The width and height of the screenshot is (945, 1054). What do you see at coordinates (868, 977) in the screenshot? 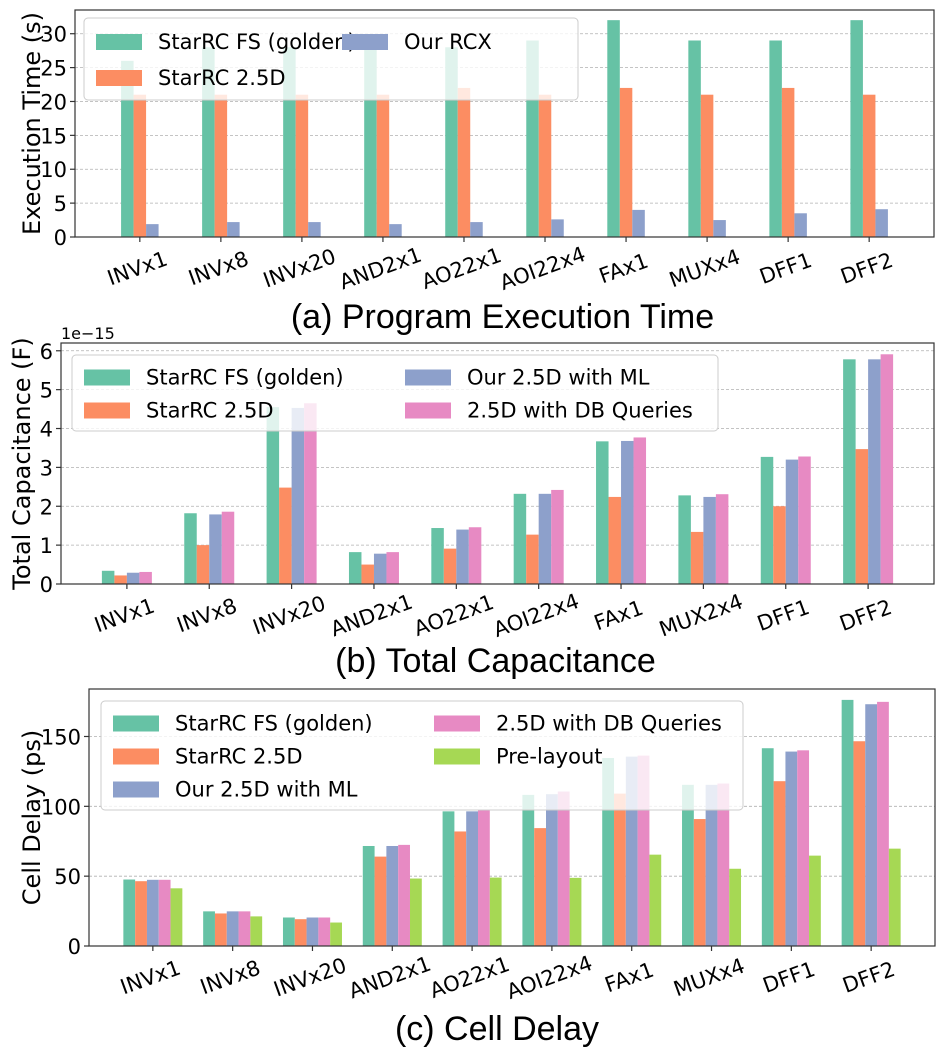
I see `x-tick-label: DFF2` at bounding box center [868, 977].